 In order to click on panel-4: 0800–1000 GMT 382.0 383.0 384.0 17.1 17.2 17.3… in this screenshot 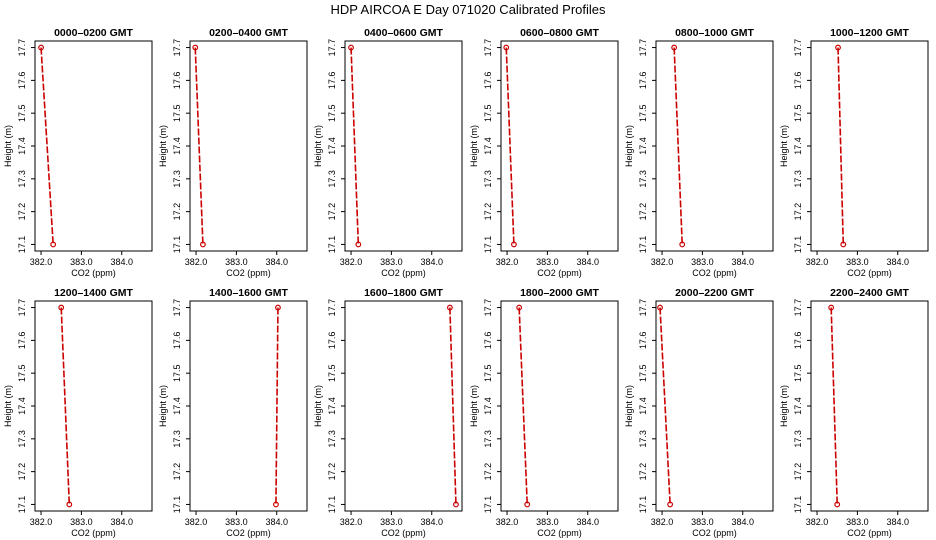, I will do `click(699, 152)`.